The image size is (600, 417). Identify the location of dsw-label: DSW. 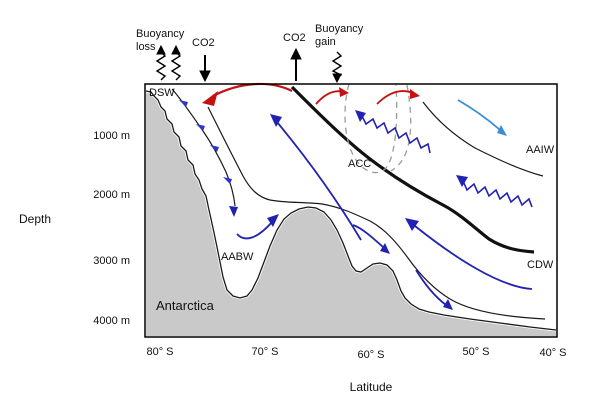
(162, 93).